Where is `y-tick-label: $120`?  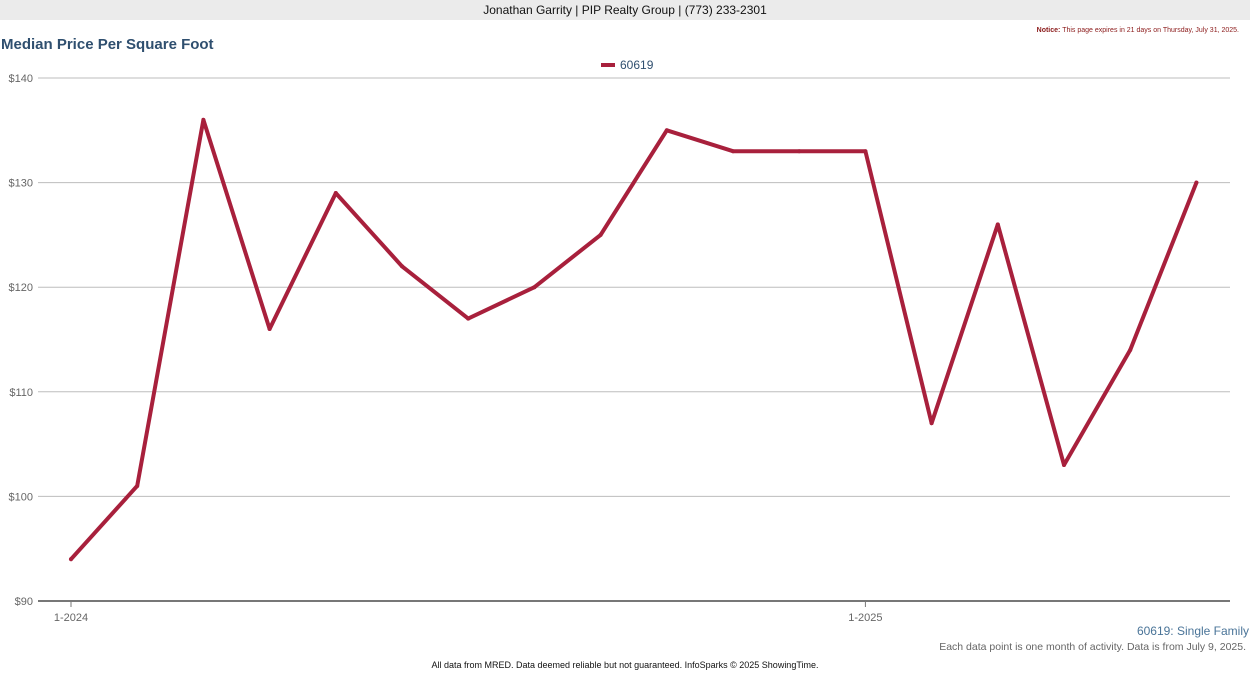 y-tick-label: $120 is located at coordinates (21, 288).